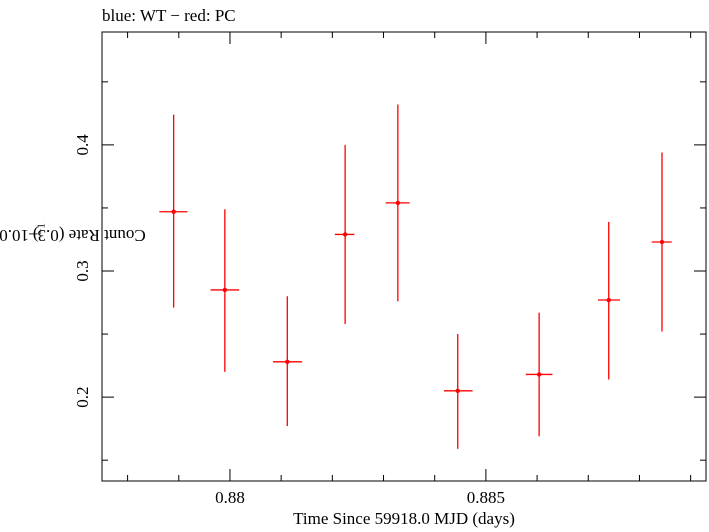  Describe the element at coordinates (73, 235) in the screenshot. I see `y-axis-label-main: Count Rate (0.3–10.0 keV)(cts s` at that location.